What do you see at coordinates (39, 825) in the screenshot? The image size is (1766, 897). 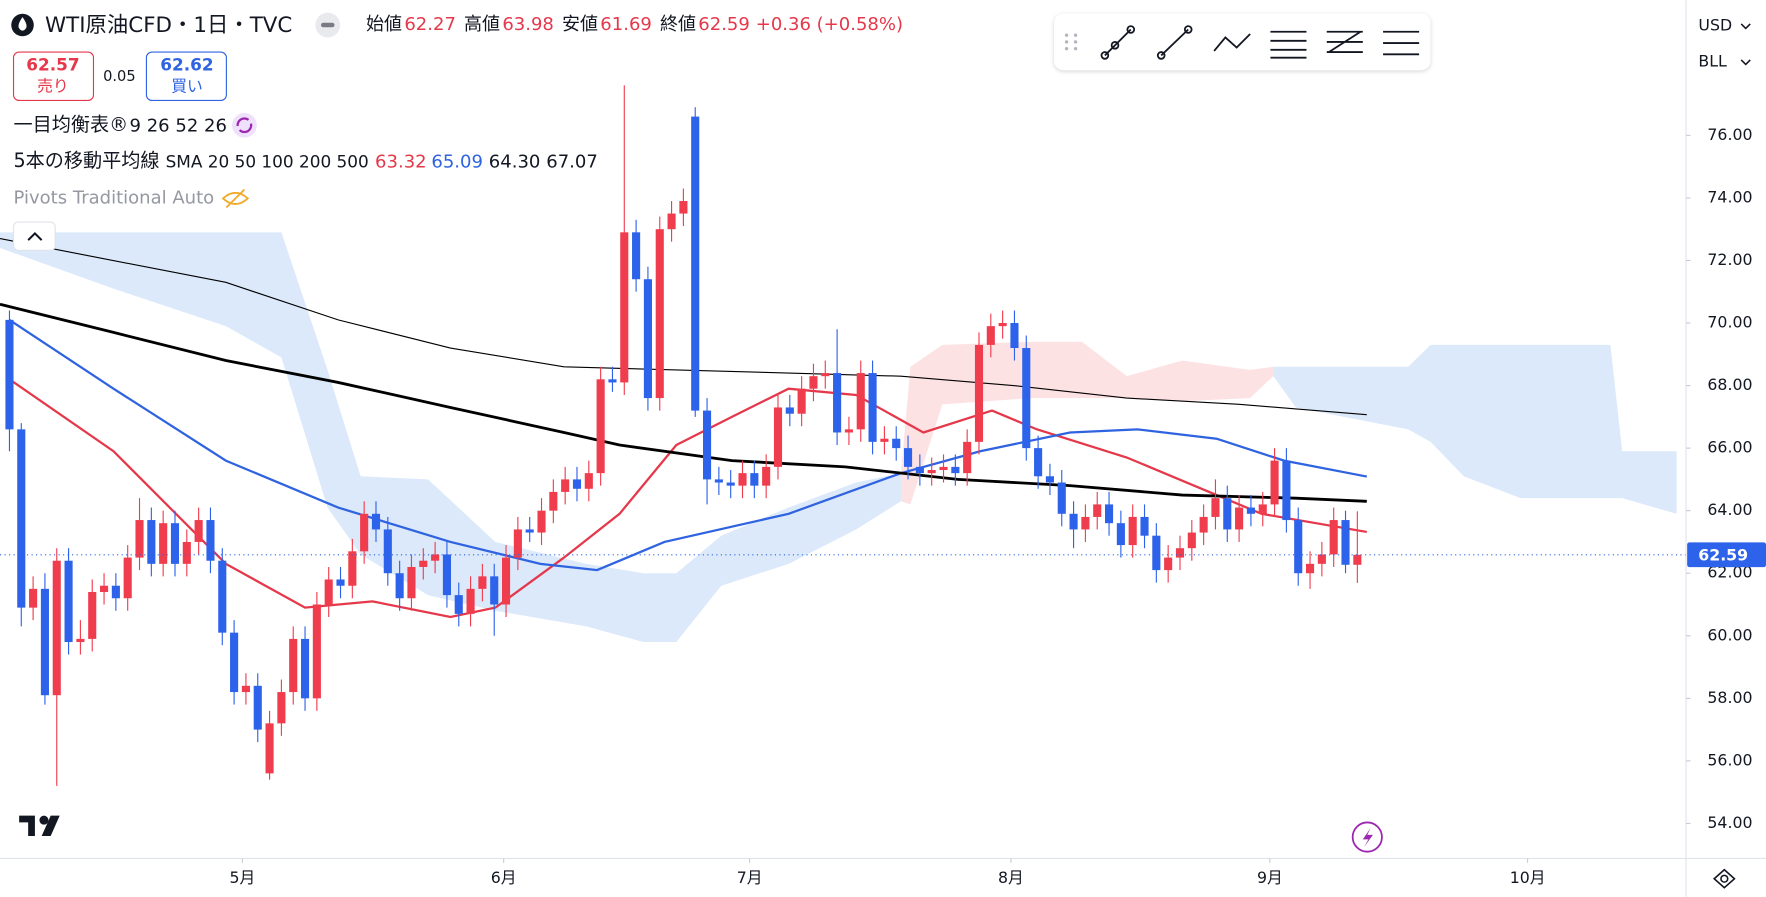 I see `tv-logo` at bounding box center [39, 825].